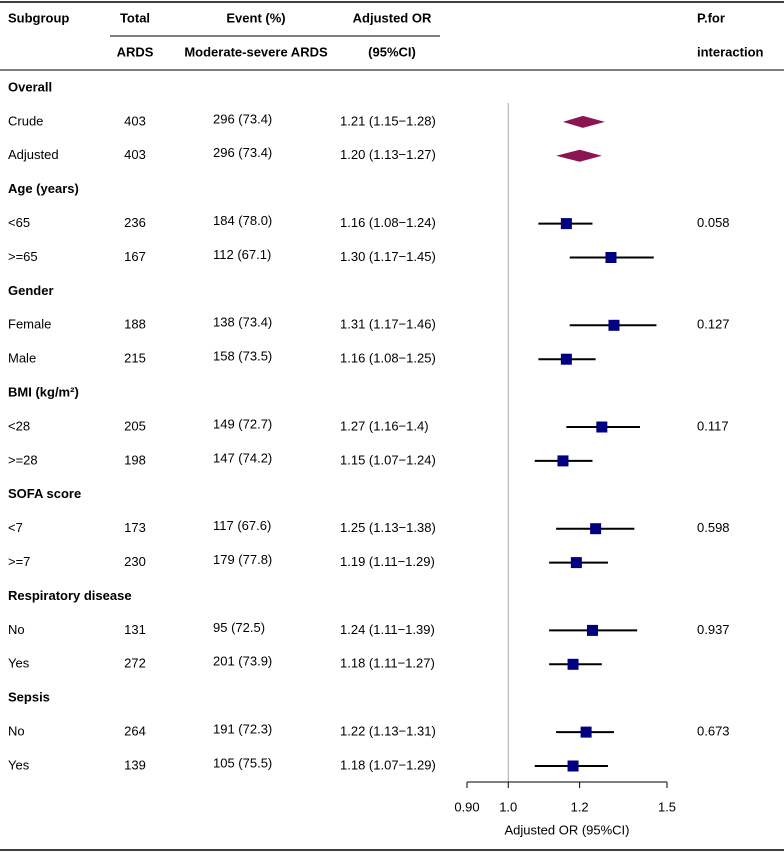  Describe the element at coordinates (23, 256) in the screenshot. I see `row-label: >=65` at that location.